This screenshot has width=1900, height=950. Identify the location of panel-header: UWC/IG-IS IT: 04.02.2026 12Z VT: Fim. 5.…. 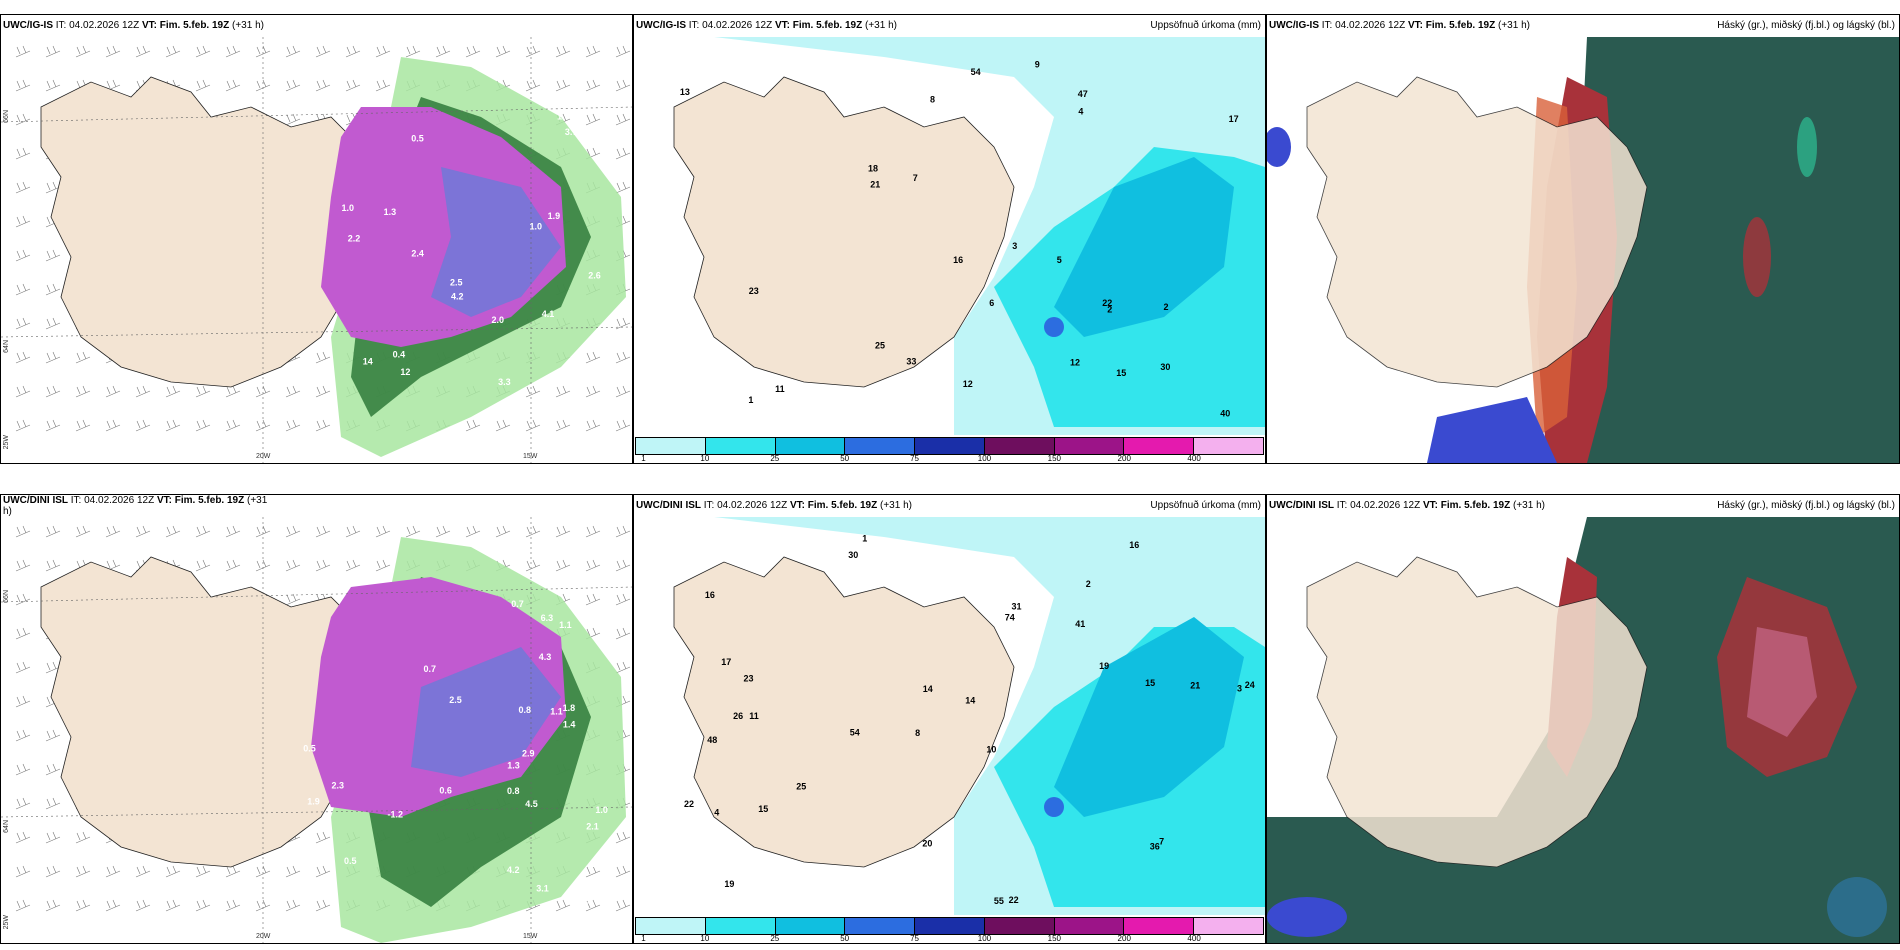
(949, 26).